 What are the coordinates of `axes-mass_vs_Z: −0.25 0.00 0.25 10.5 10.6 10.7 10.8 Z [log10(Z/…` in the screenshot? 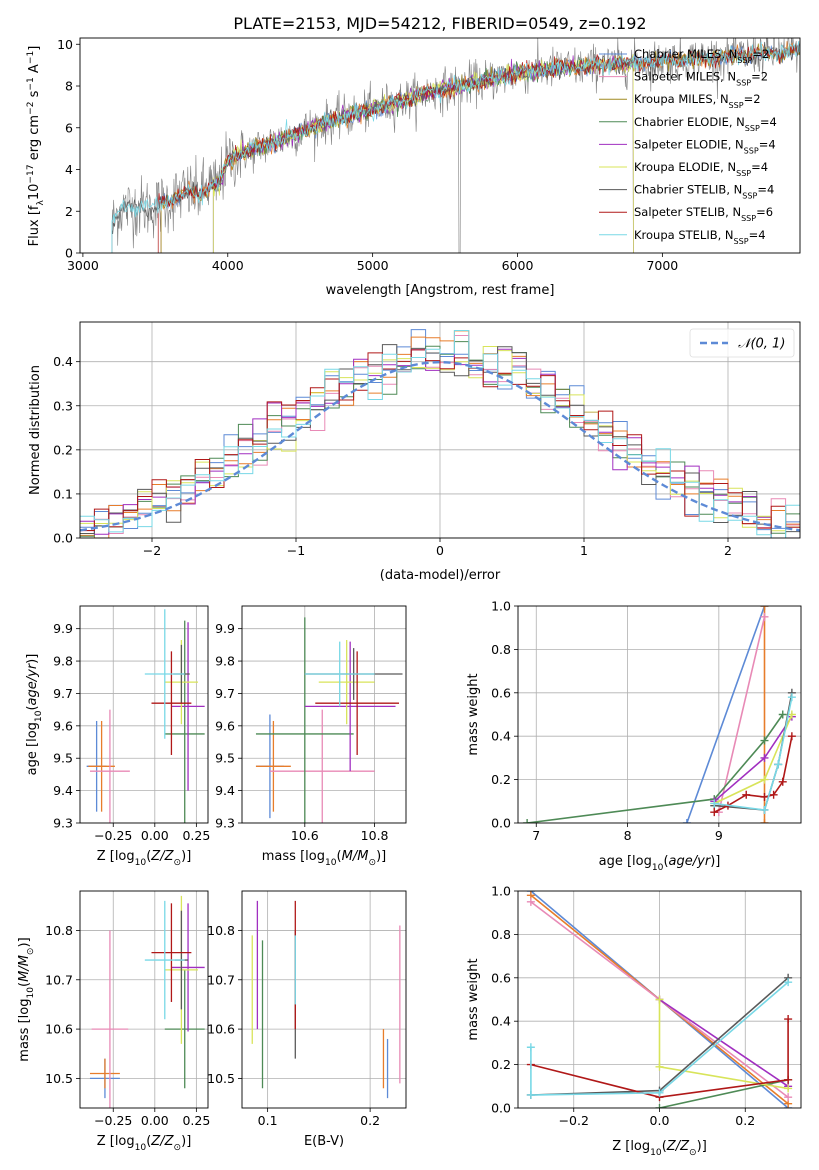 It's located at (113, 1021).